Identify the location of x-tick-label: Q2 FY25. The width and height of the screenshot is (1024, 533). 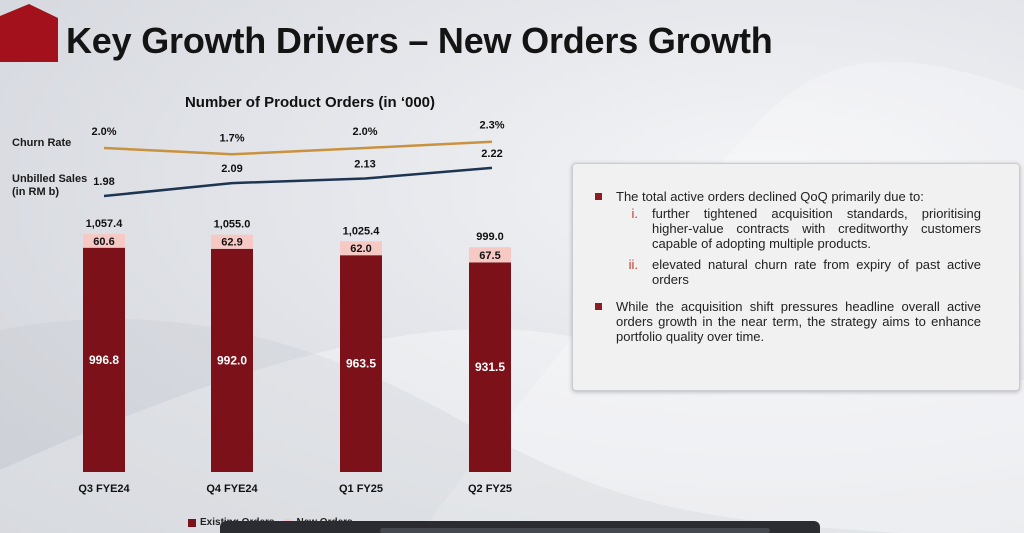
(490, 489).